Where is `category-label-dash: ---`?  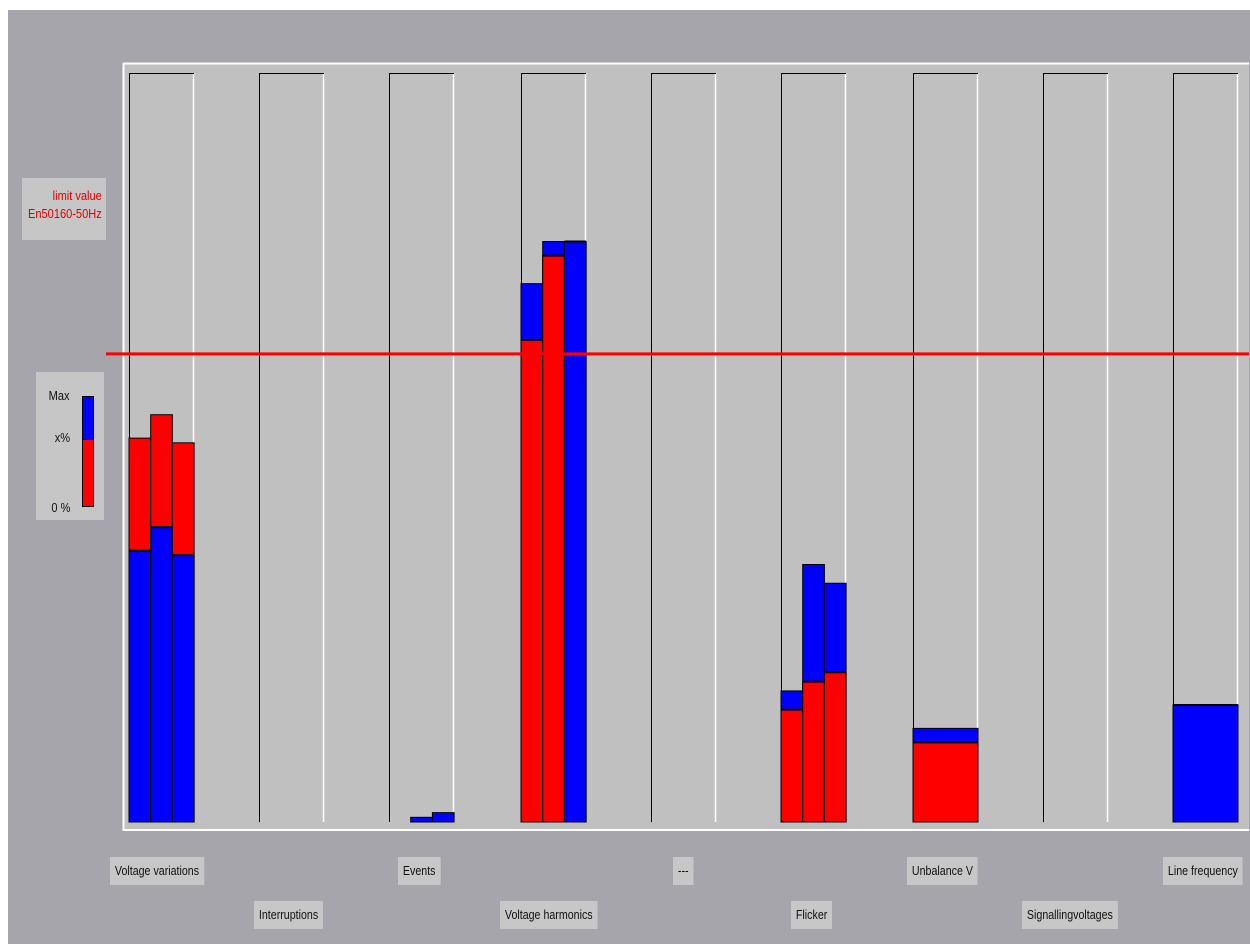
category-label-dash: --- is located at coordinates (683, 871).